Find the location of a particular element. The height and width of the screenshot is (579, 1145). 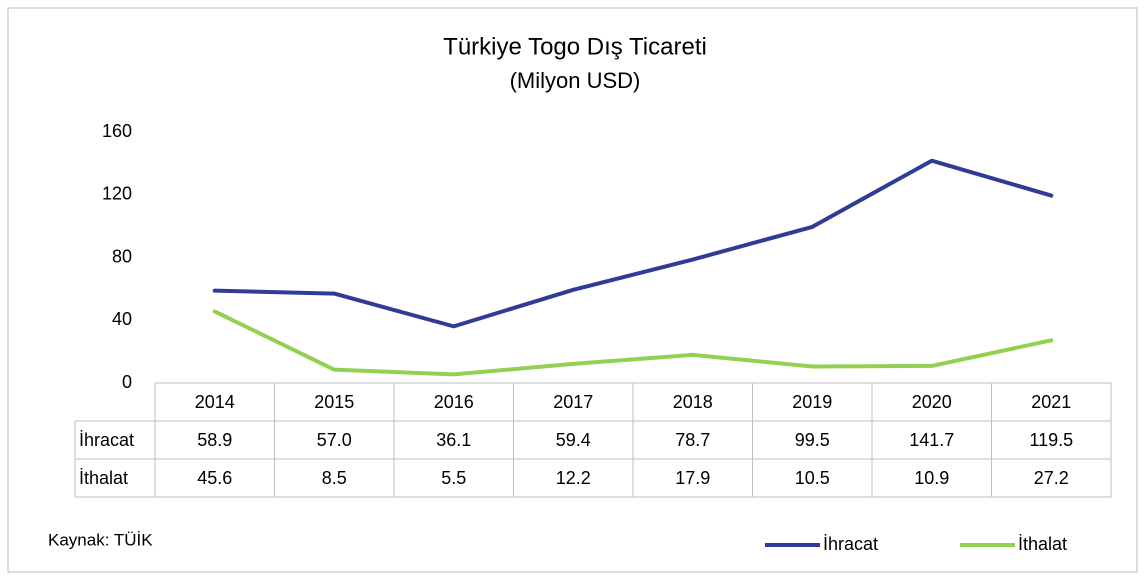

chart-title: Türkiye Togo Dış Ticareti is located at coordinates (575, 46).